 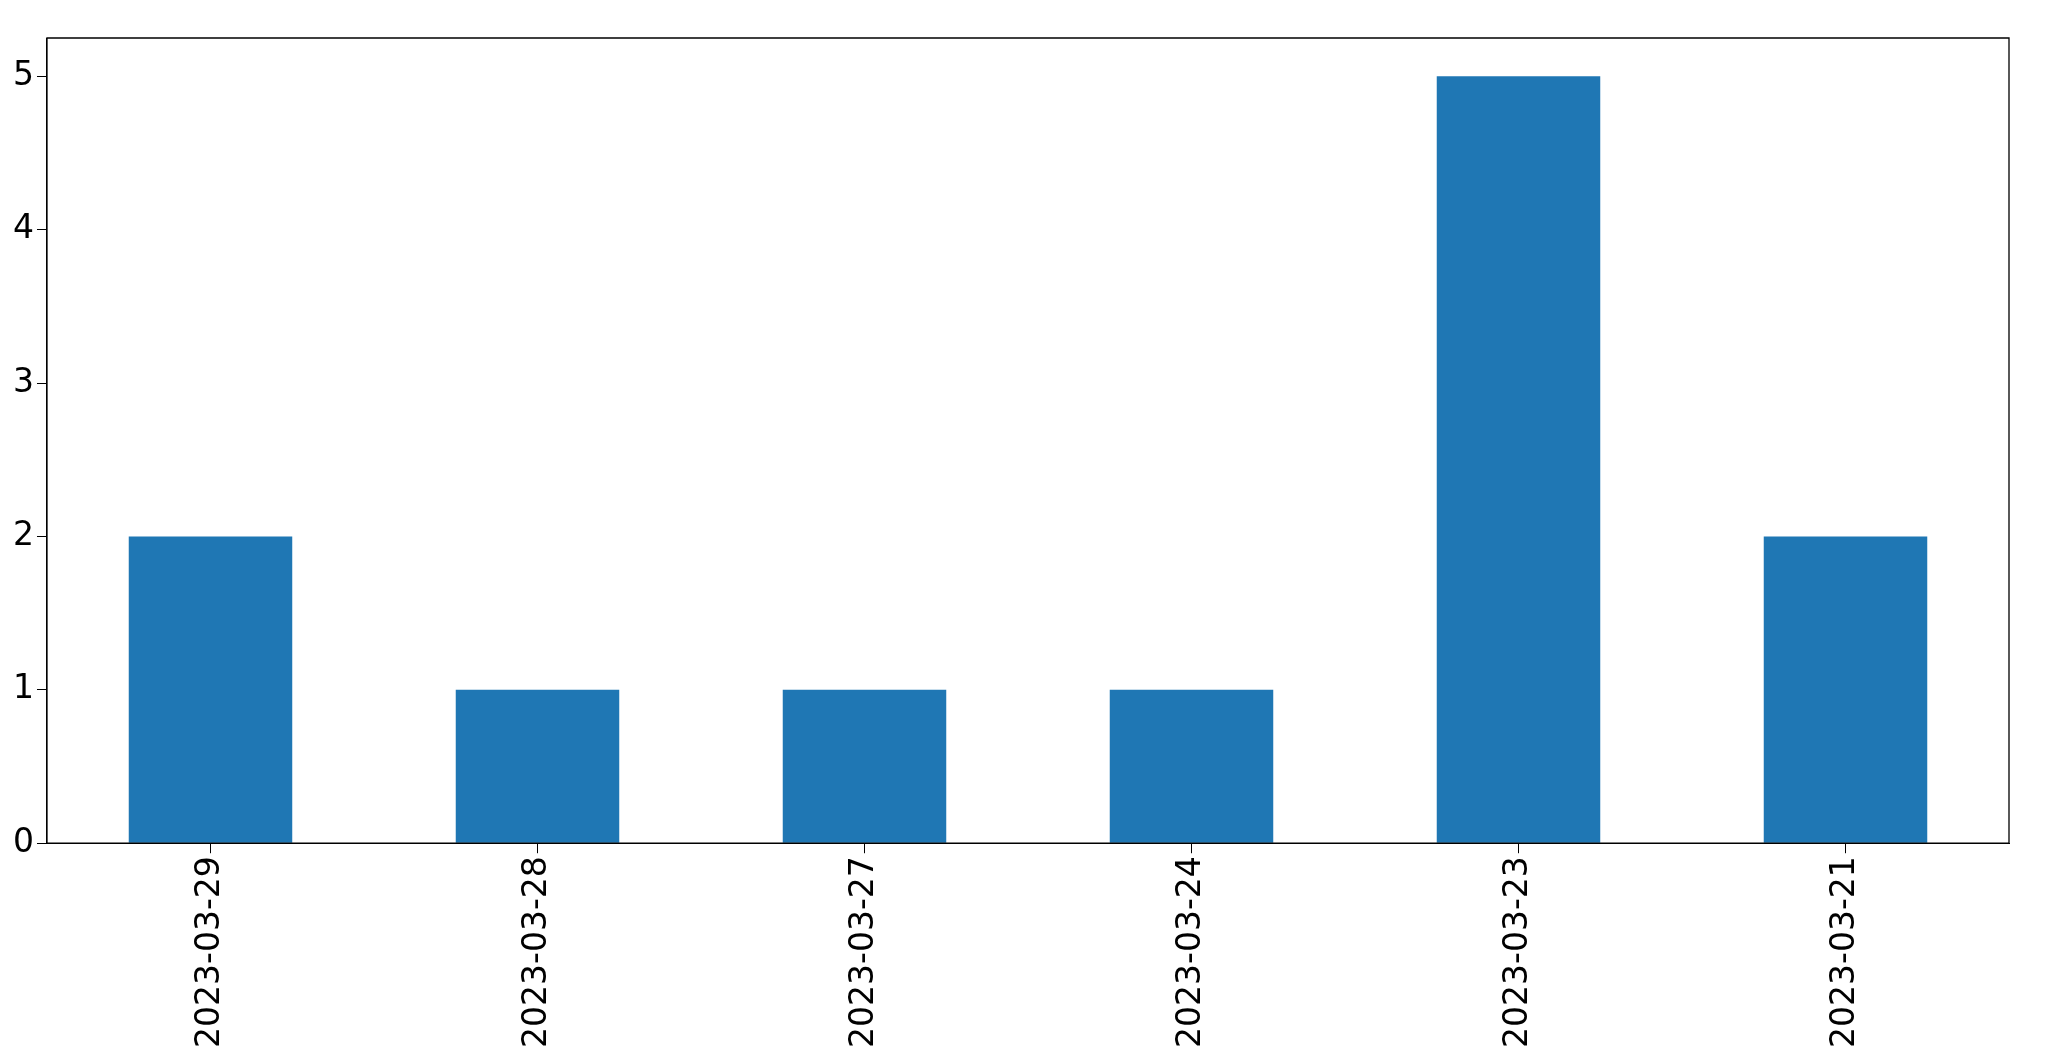 What do you see at coordinates (208, 952) in the screenshot?
I see `x-tick-label: 2023-03-29` at bounding box center [208, 952].